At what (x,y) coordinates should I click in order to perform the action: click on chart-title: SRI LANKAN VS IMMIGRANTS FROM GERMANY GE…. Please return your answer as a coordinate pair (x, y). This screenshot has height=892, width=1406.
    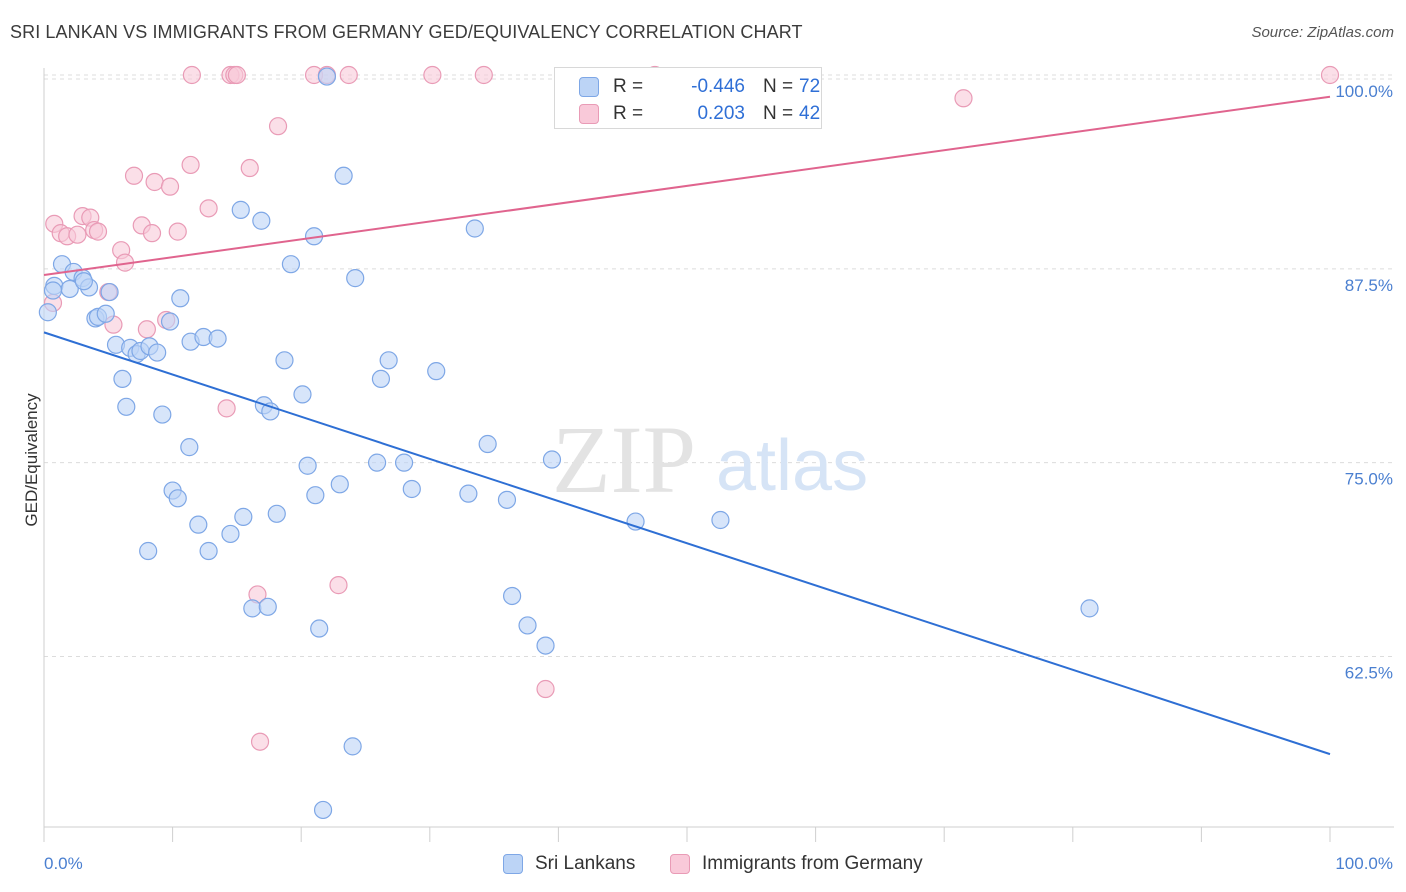
    Looking at the image, I should click on (406, 32).